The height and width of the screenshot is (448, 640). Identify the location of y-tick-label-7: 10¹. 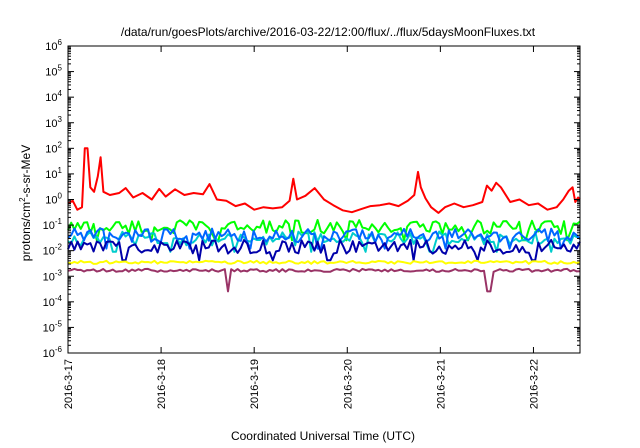
(53, 173).